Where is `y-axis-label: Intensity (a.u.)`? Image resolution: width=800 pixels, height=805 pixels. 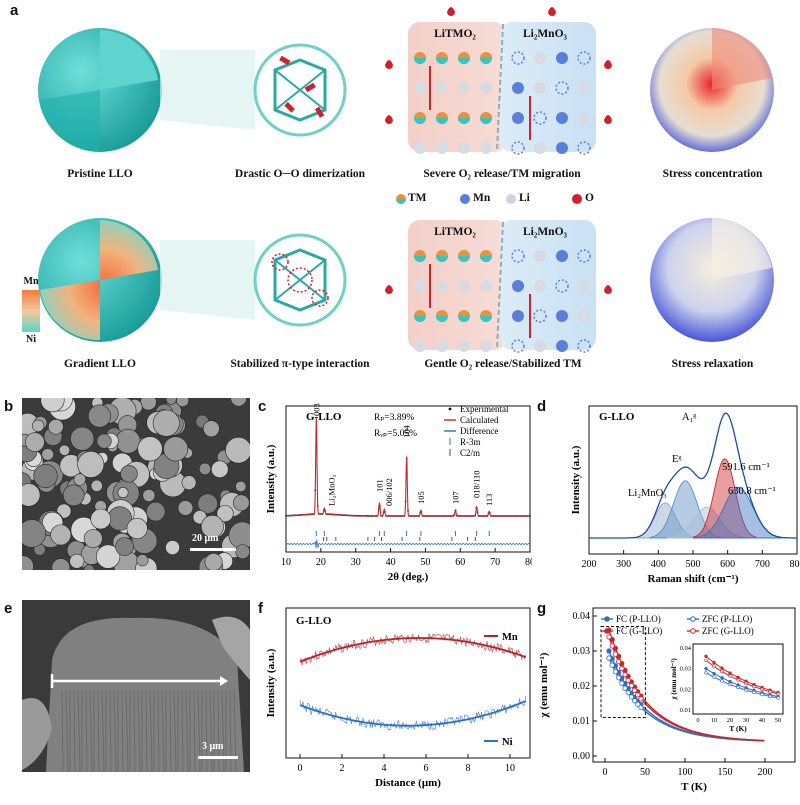 y-axis-label: Intensity (a.u.) is located at coordinates (271, 682).